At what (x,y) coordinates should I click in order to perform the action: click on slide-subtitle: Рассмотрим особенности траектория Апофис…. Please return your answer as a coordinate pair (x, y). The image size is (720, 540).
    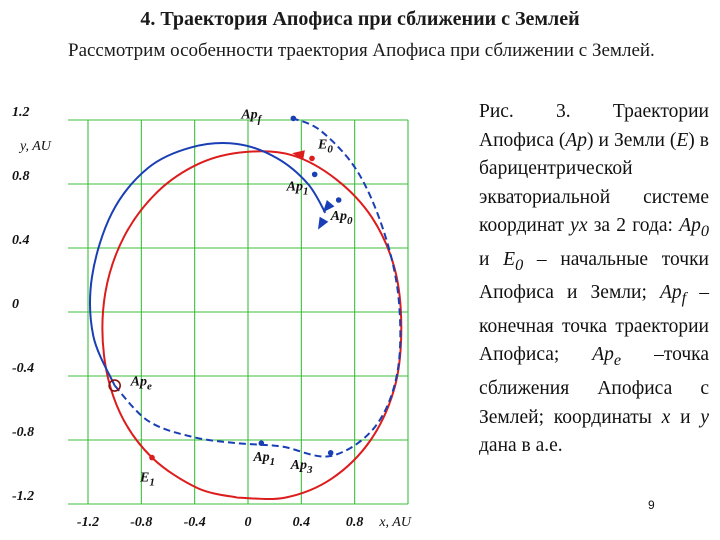
    Looking at the image, I should click on (361, 50).